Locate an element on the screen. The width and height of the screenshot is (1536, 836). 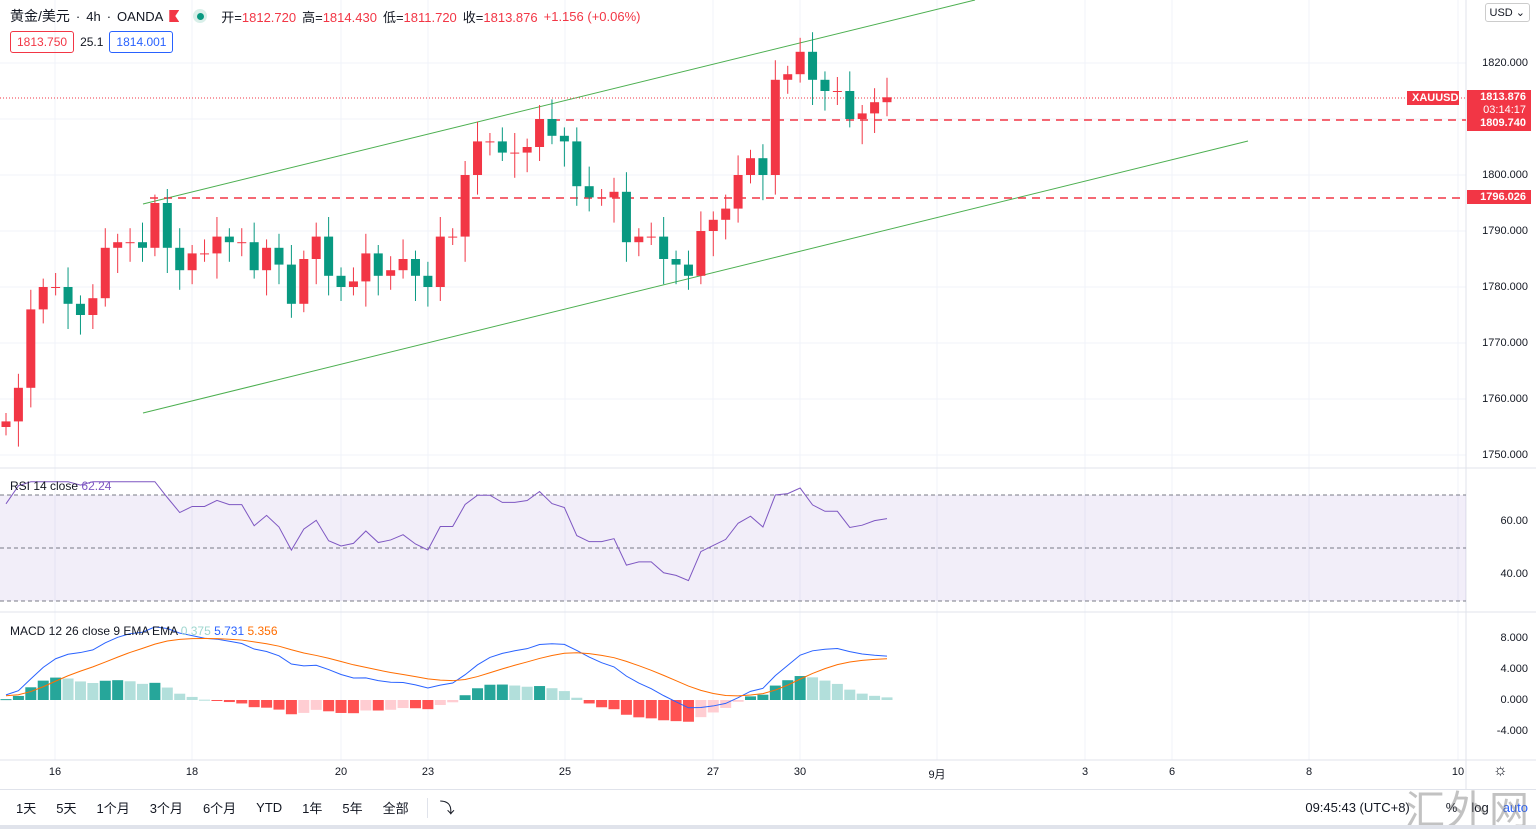
close-label: 收= is located at coordinates (473, 17).